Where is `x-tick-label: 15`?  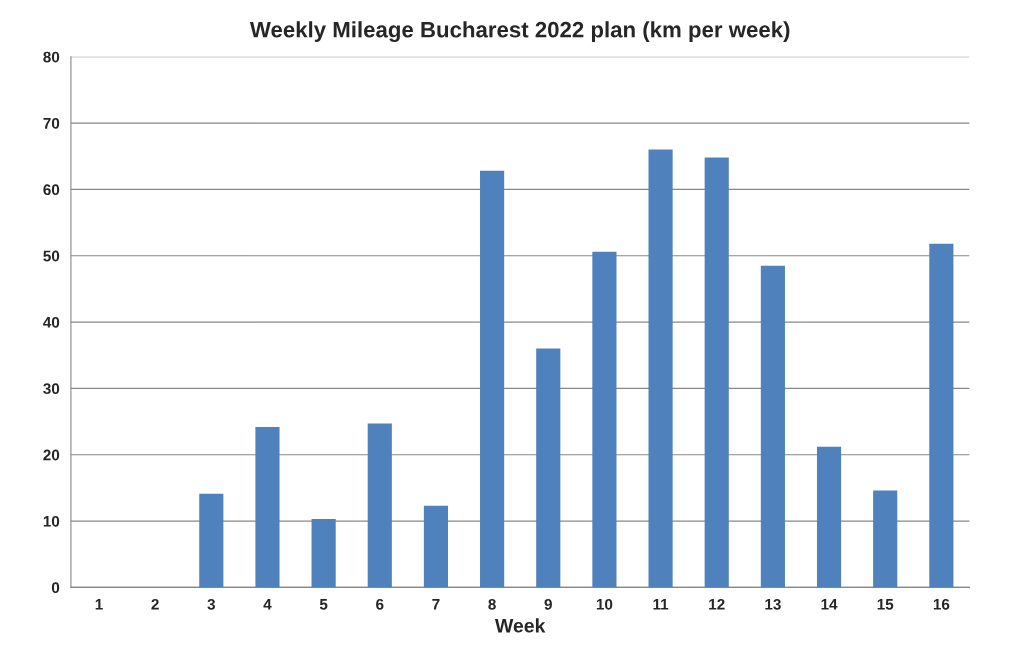 x-tick-label: 15 is located at coordinates (885, 604).